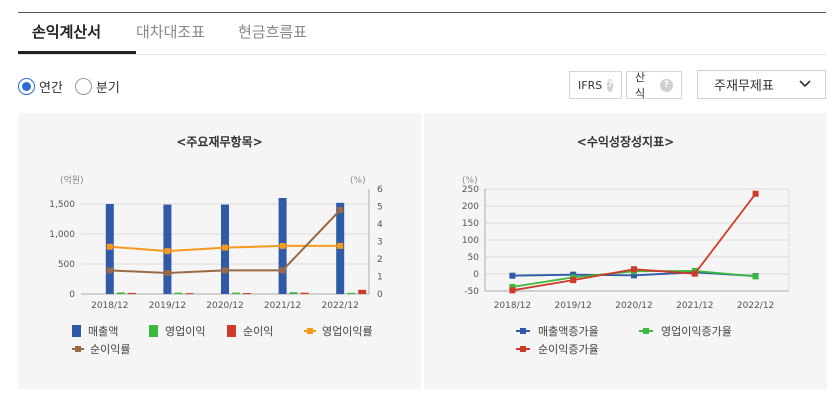 The image size is (836, 402). Describe the element at coordinates (696, 331) in the screenshot. I see `legend-label: 영업이익증가율` at that location.